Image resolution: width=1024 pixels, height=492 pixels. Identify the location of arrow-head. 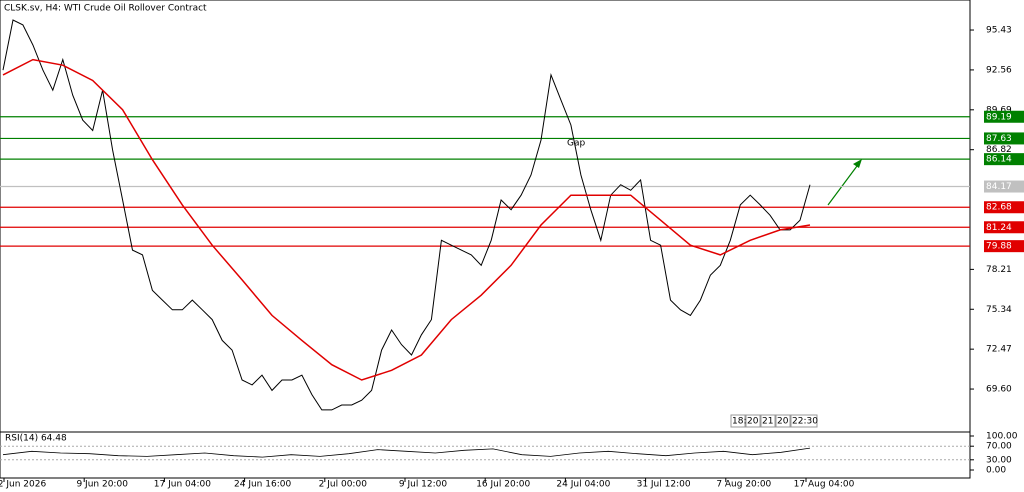
(857, 163).